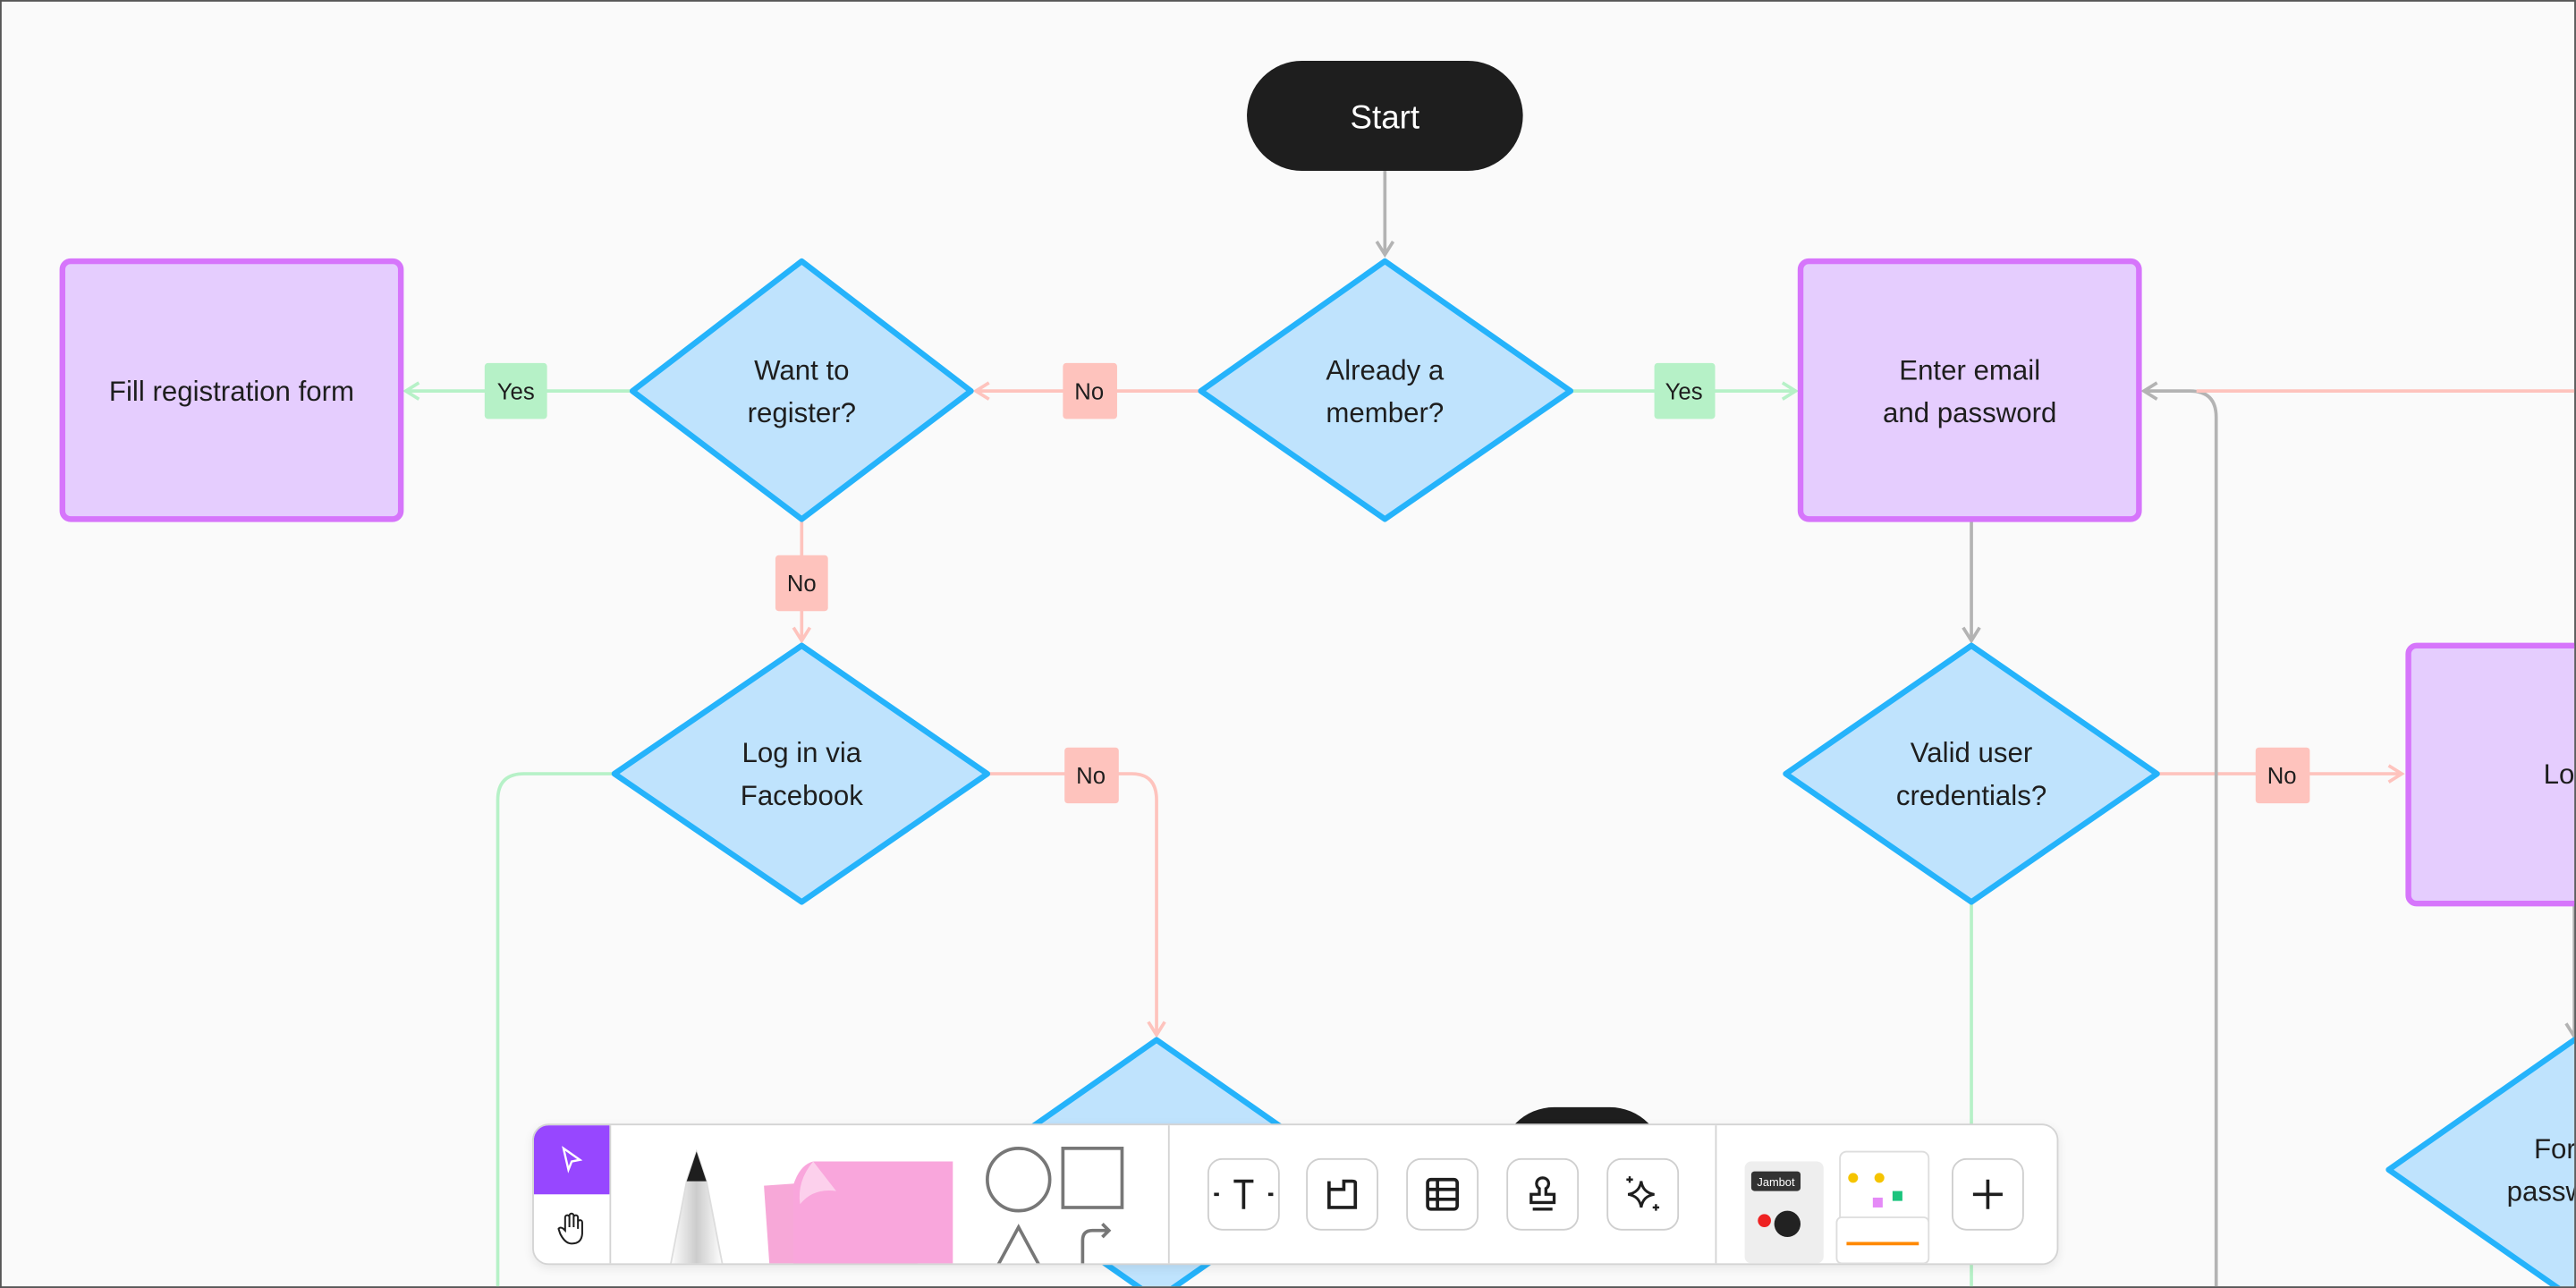  I want to click on svg-text: and password, so click(1969, 412).